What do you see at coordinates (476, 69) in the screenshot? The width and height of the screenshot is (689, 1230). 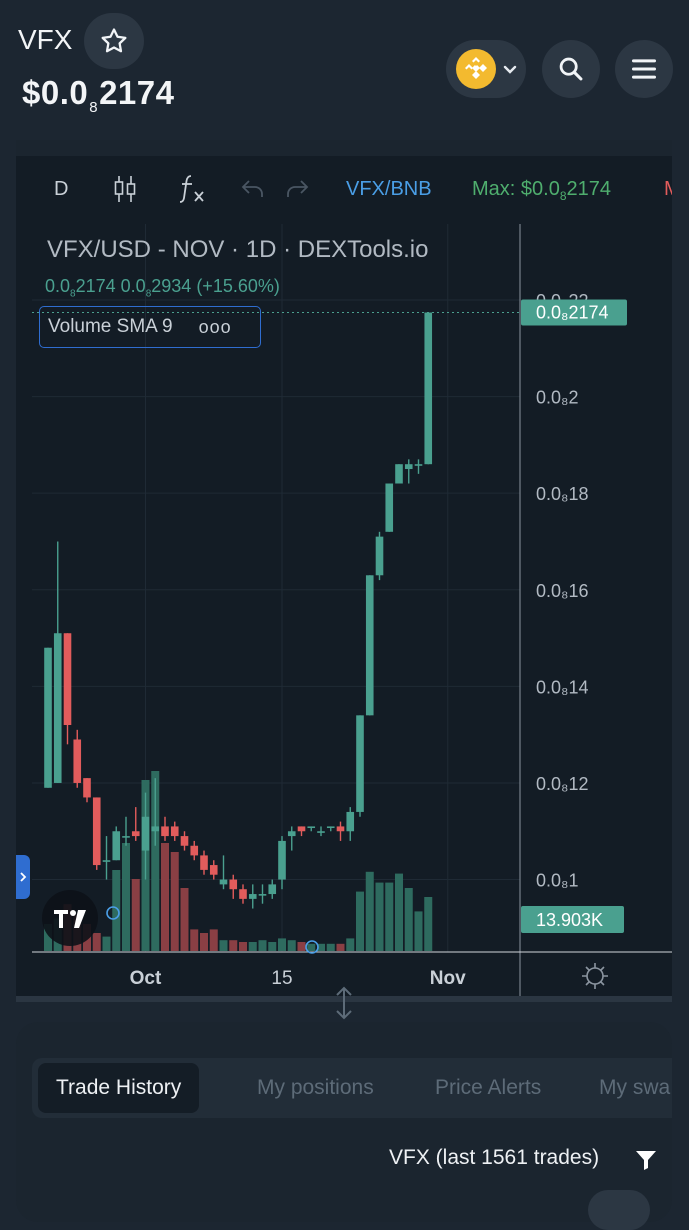 I see `bnb-chain-icon` at bounding box center [476, 69].